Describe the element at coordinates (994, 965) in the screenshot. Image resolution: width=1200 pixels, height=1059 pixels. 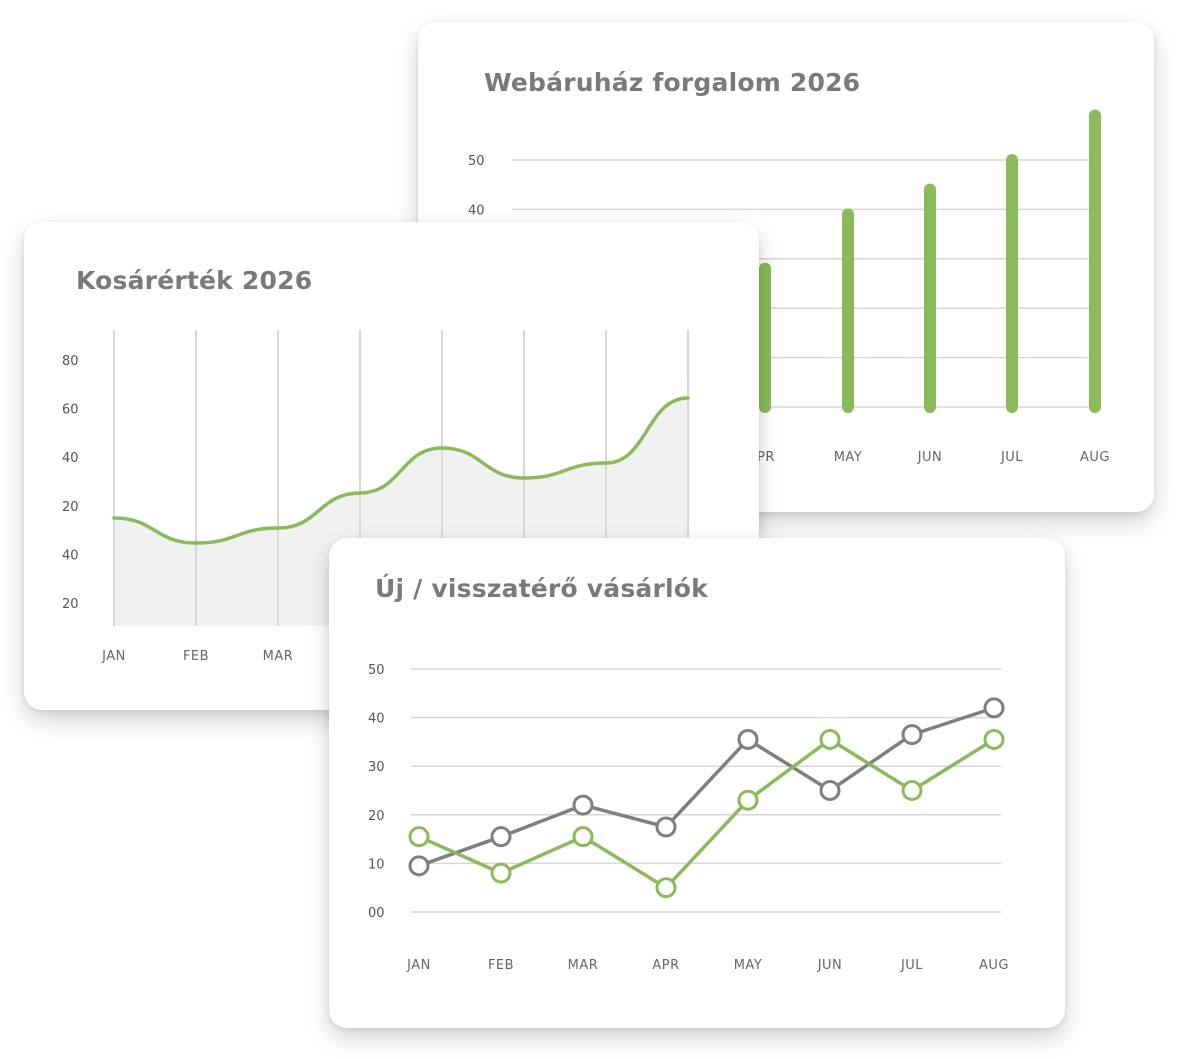
I see `line-x-tick-label: AUG` at that location.